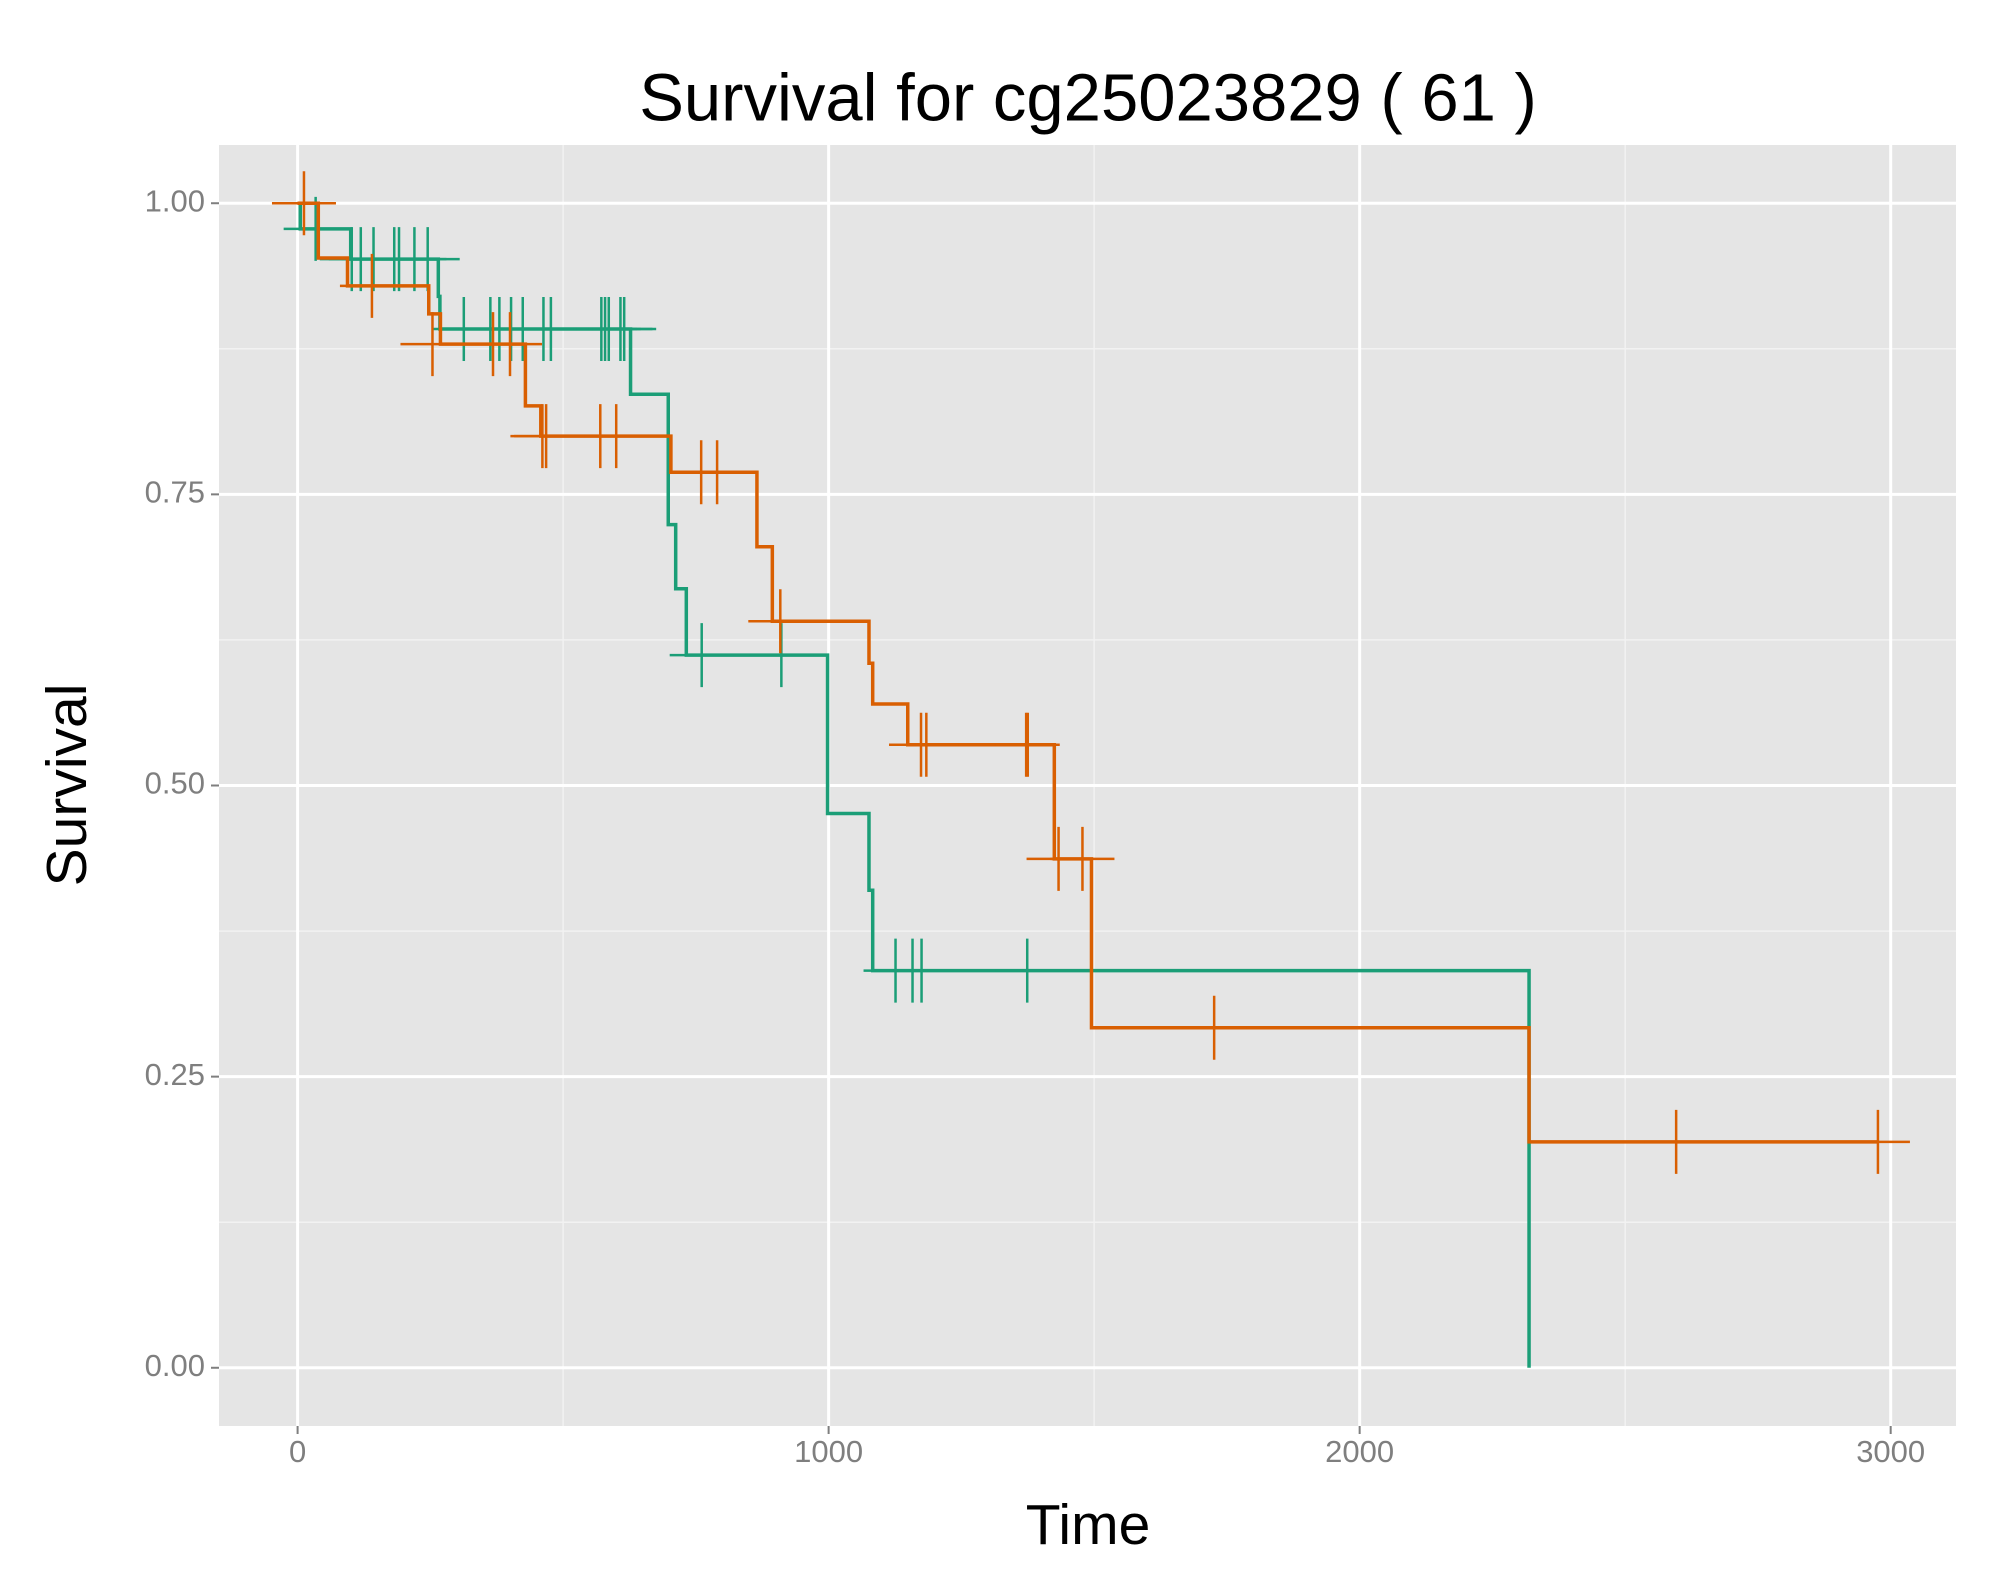  Describe the element at coordinates (1359, 1451) in the screenshot. I see `x-tick-label: 2000` at that location.